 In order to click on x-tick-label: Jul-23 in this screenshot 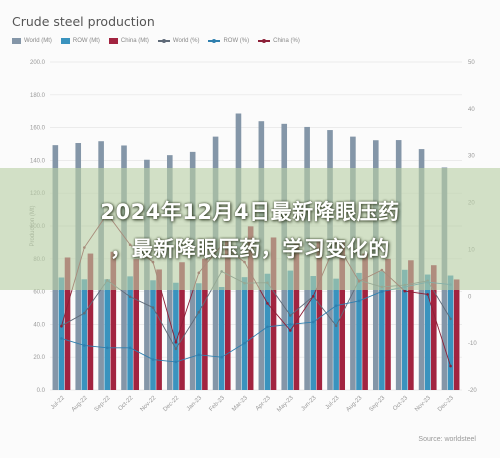, I will do `click(333, 403)`.